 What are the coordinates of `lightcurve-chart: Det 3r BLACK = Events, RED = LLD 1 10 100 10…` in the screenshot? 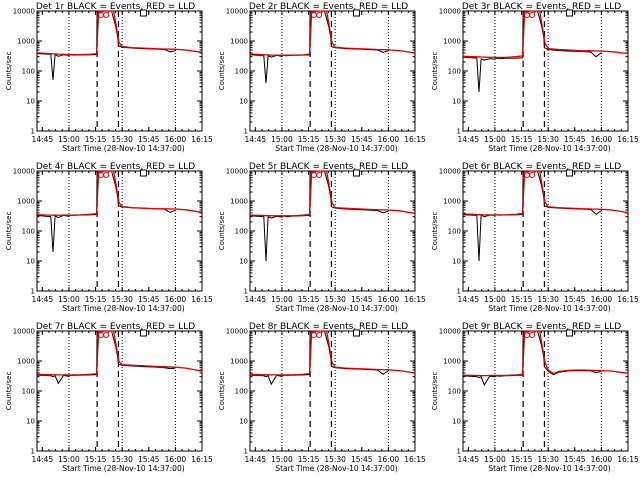 It's located at (535, 77).